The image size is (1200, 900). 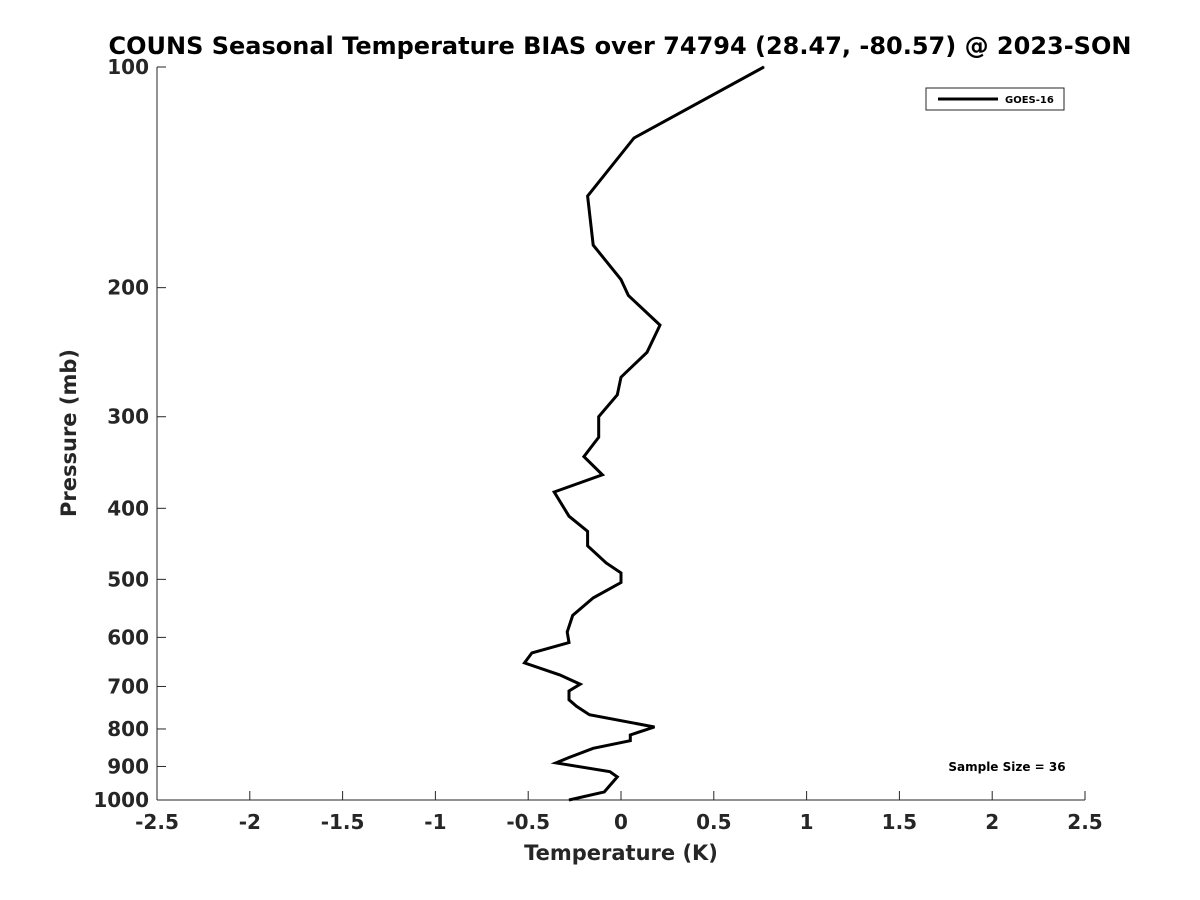 What do you see at coordinates (128, 729) in the screenshot?
I see `y-tick-label: 800` at bounding box center [128, 729].